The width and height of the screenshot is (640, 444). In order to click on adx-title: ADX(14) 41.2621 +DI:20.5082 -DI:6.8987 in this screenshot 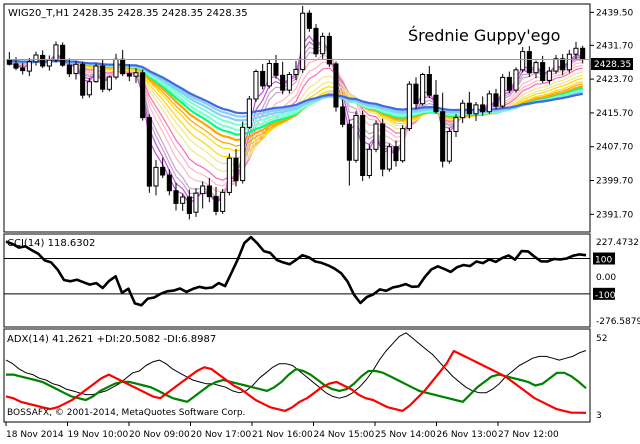, I will do `click(111, 339)`.